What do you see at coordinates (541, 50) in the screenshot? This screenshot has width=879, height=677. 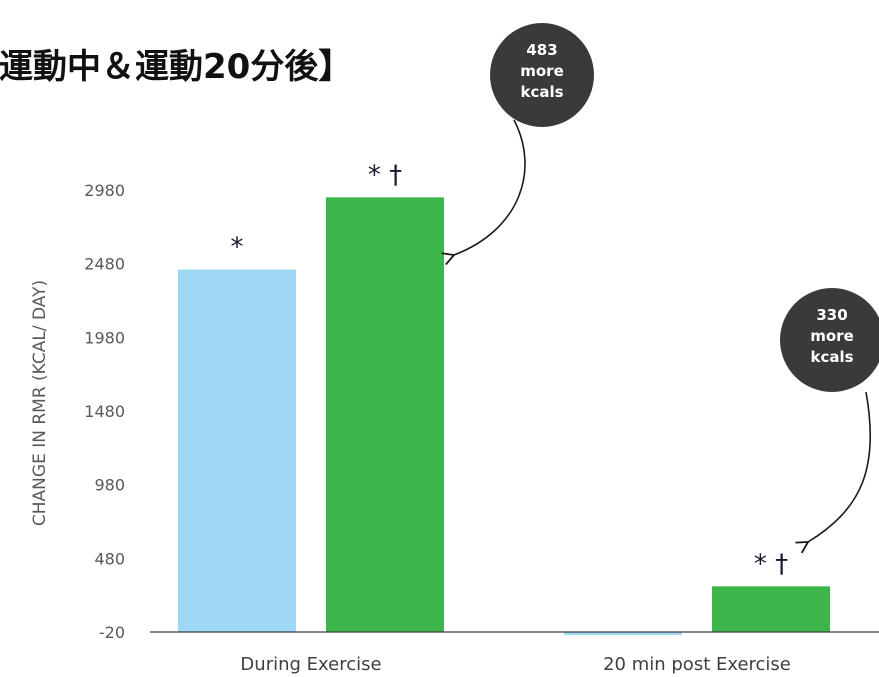 I see `callout-483-line-1: 483` at bounding box center [541, 50].